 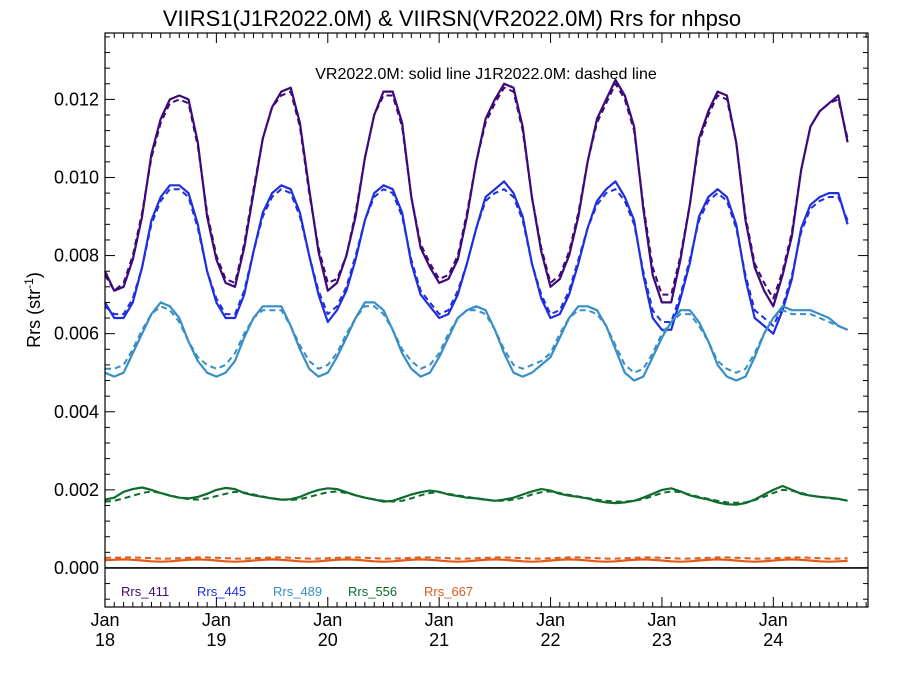 What do you see at coordinates (76, 568) in the screenshot?
I see `y-tick-label: 0.000` at bounding box center [76, 568].